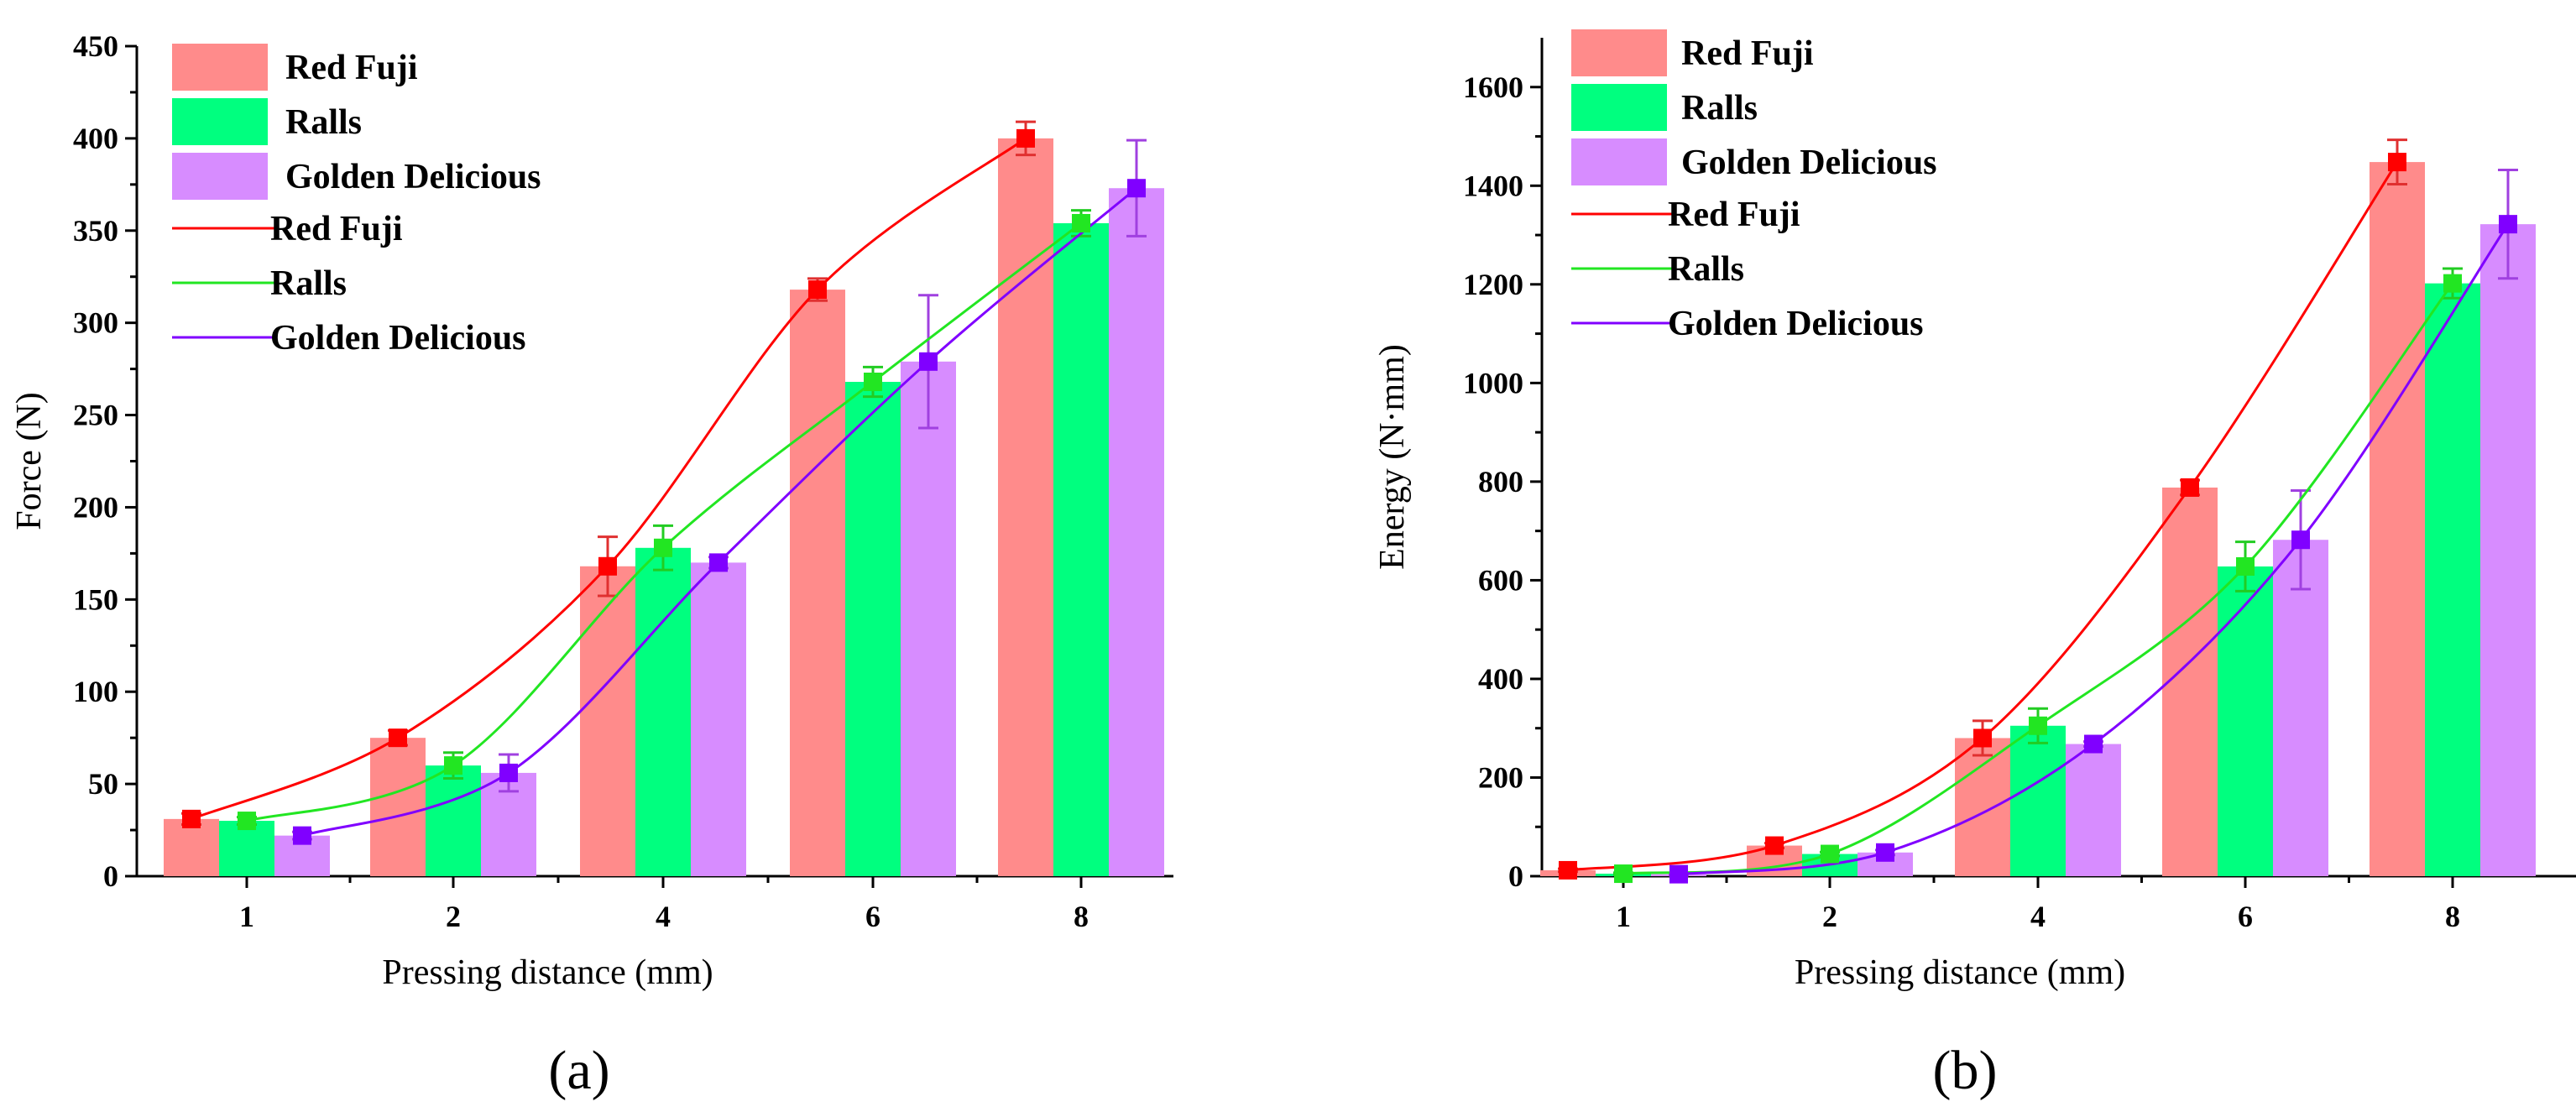 This screenshot has height=1112, width=2576. Describe the element at coordinates (95, 691) in the screenshot. I see `y-tick-label: 100` at that location.